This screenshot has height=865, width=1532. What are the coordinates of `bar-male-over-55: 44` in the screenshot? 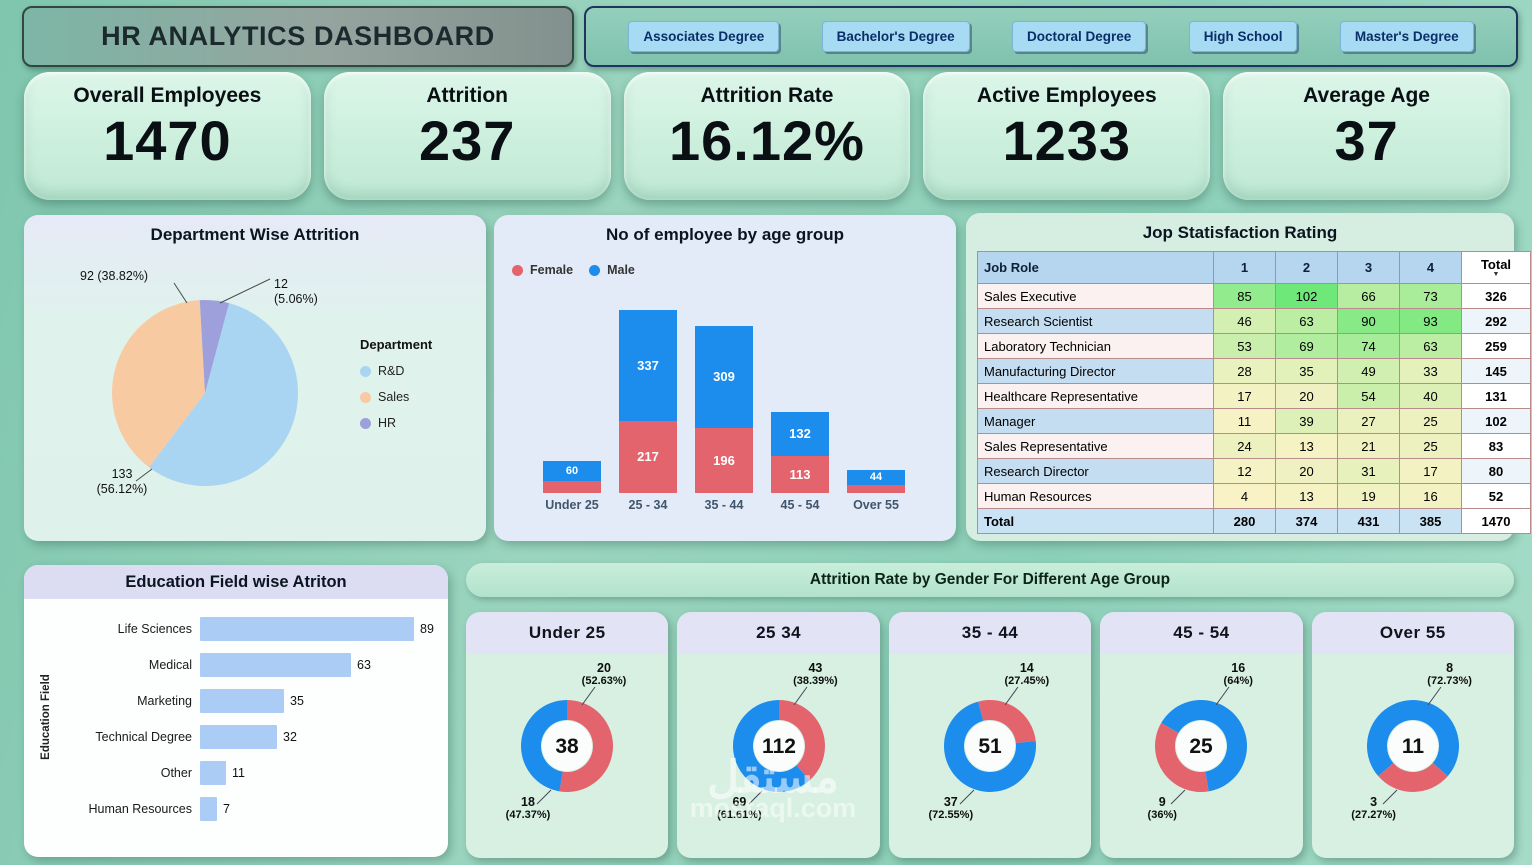 It's located at (876, 477).